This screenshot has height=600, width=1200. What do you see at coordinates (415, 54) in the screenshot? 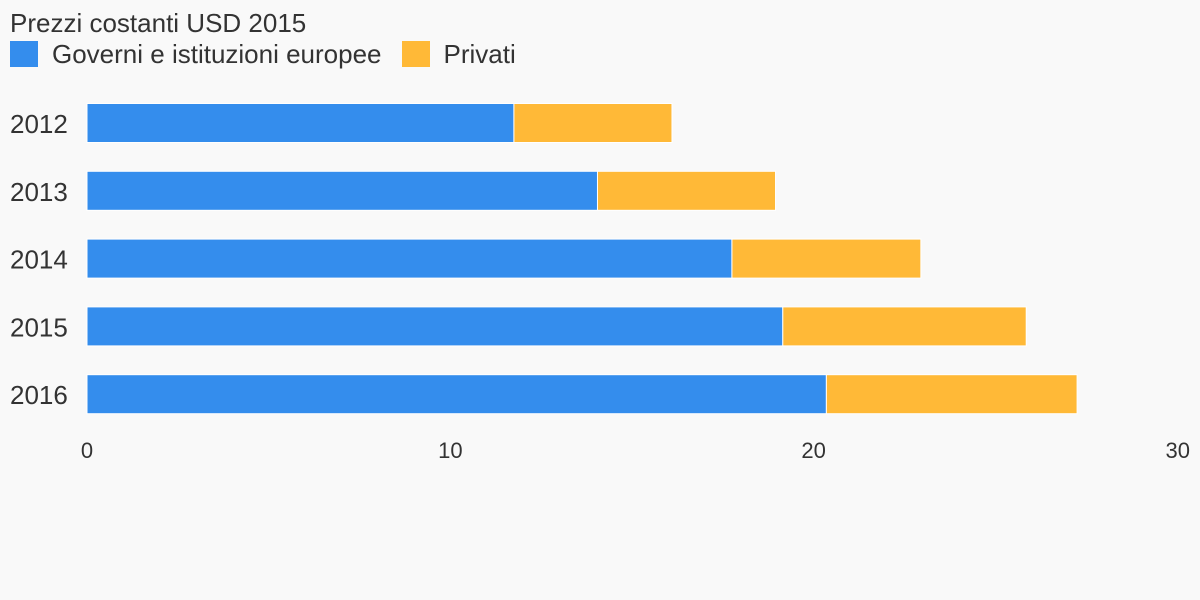
I see `legend-swatch-privati` at bounding box center [415, 54].